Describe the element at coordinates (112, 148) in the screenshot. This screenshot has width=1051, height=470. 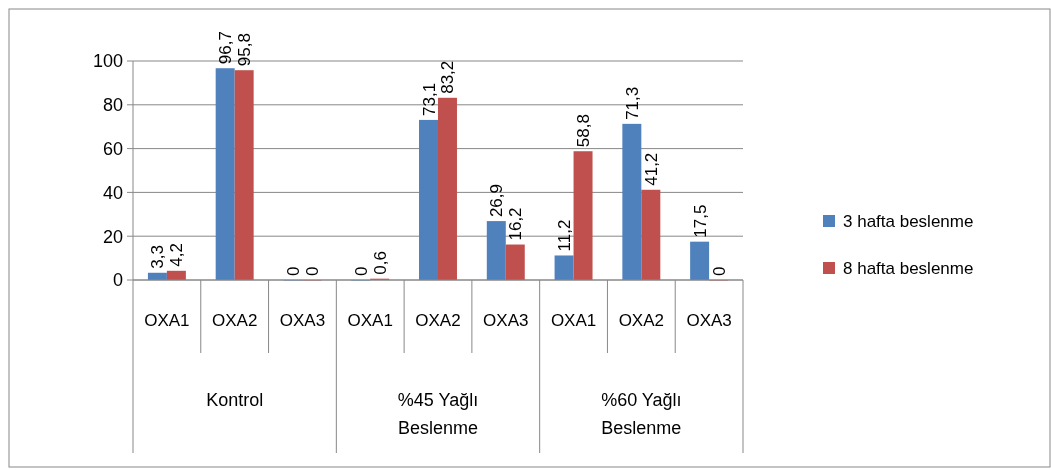
I see `y-tick-label: 60` at that location.